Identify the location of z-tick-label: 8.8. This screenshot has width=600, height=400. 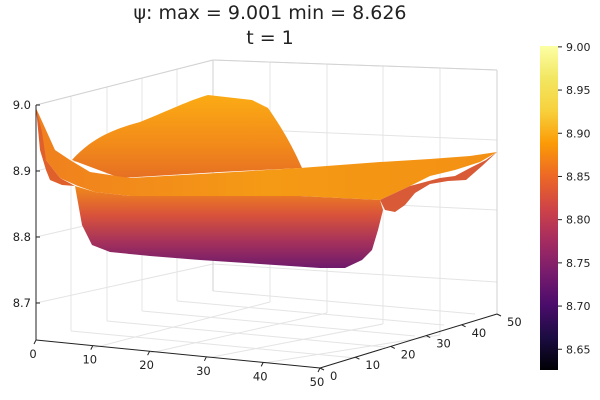
(22, 237).